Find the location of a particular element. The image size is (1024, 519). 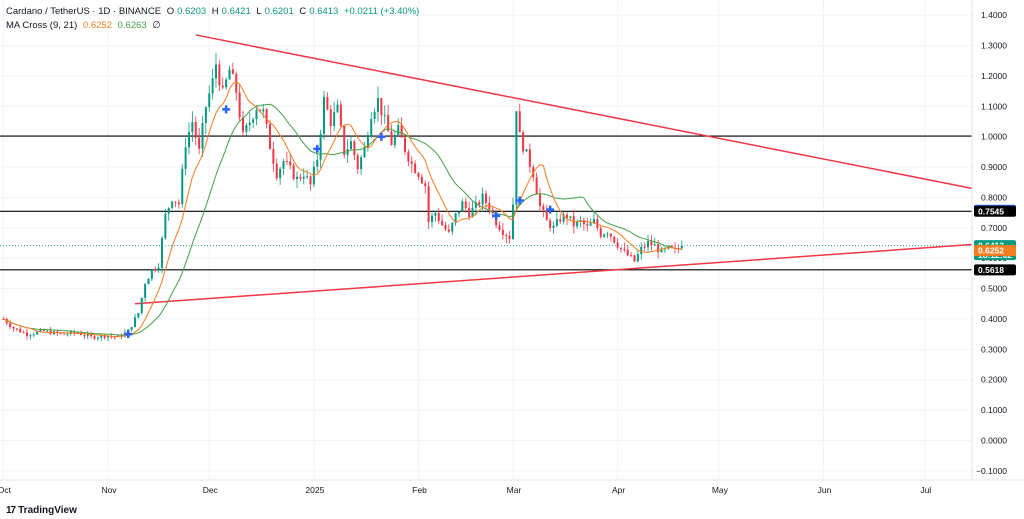

ohlc-close-value: 0.6413 is located at coordinates (324, 11).